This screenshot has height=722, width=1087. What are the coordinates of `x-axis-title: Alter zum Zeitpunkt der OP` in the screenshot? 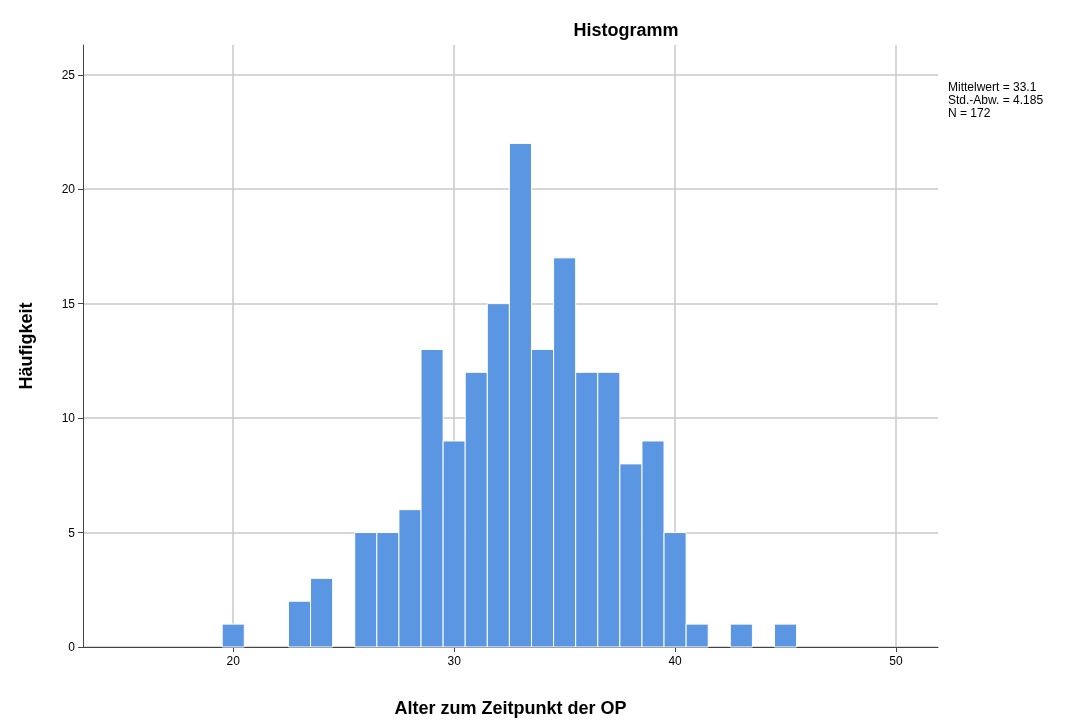 It's located at (510, 708).